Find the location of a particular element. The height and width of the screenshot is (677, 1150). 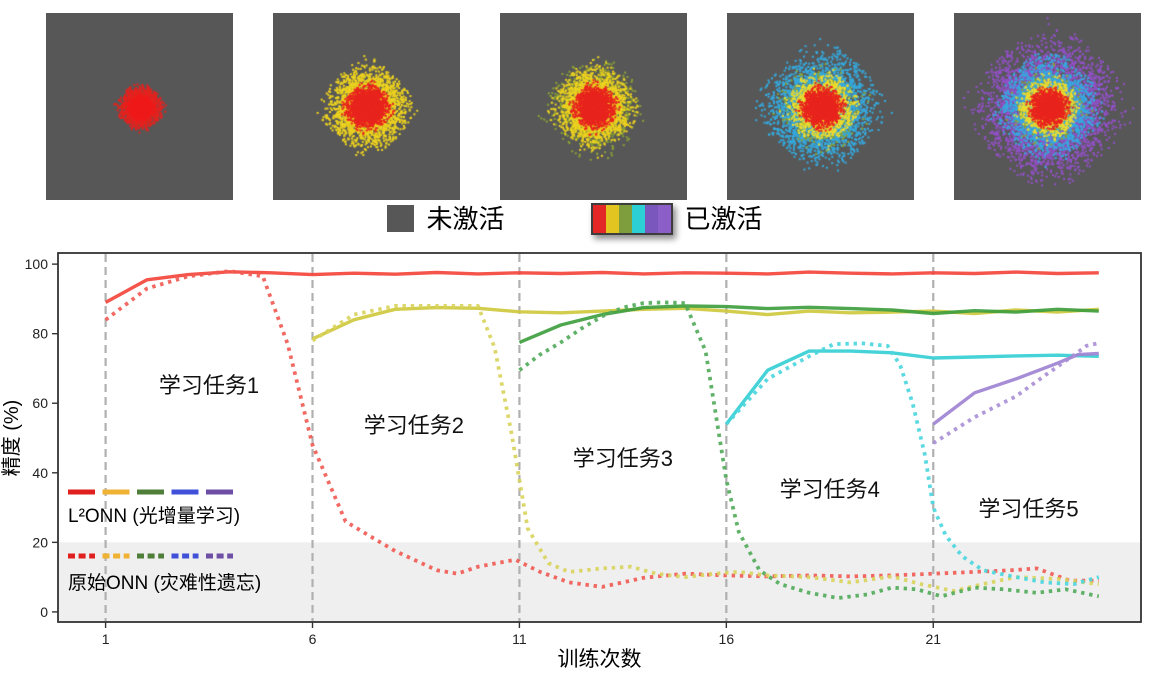

x-tick-label: 6 is located at coordinates (313, 639).